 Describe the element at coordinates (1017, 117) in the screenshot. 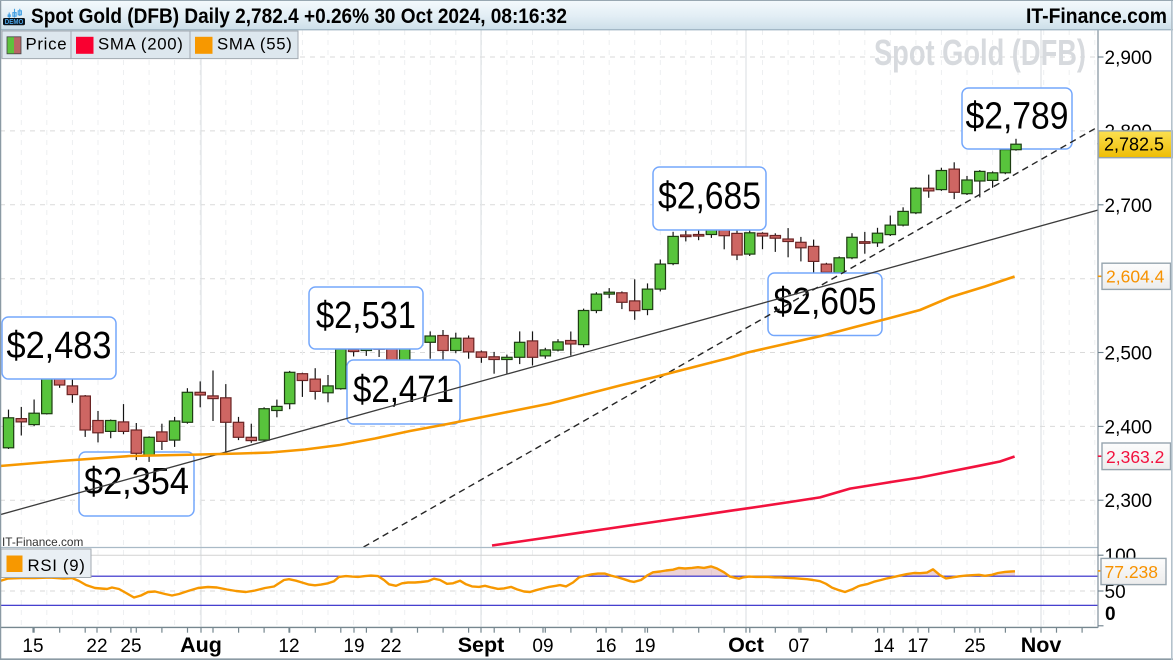

I see `svg-text: $2,789` at that location.